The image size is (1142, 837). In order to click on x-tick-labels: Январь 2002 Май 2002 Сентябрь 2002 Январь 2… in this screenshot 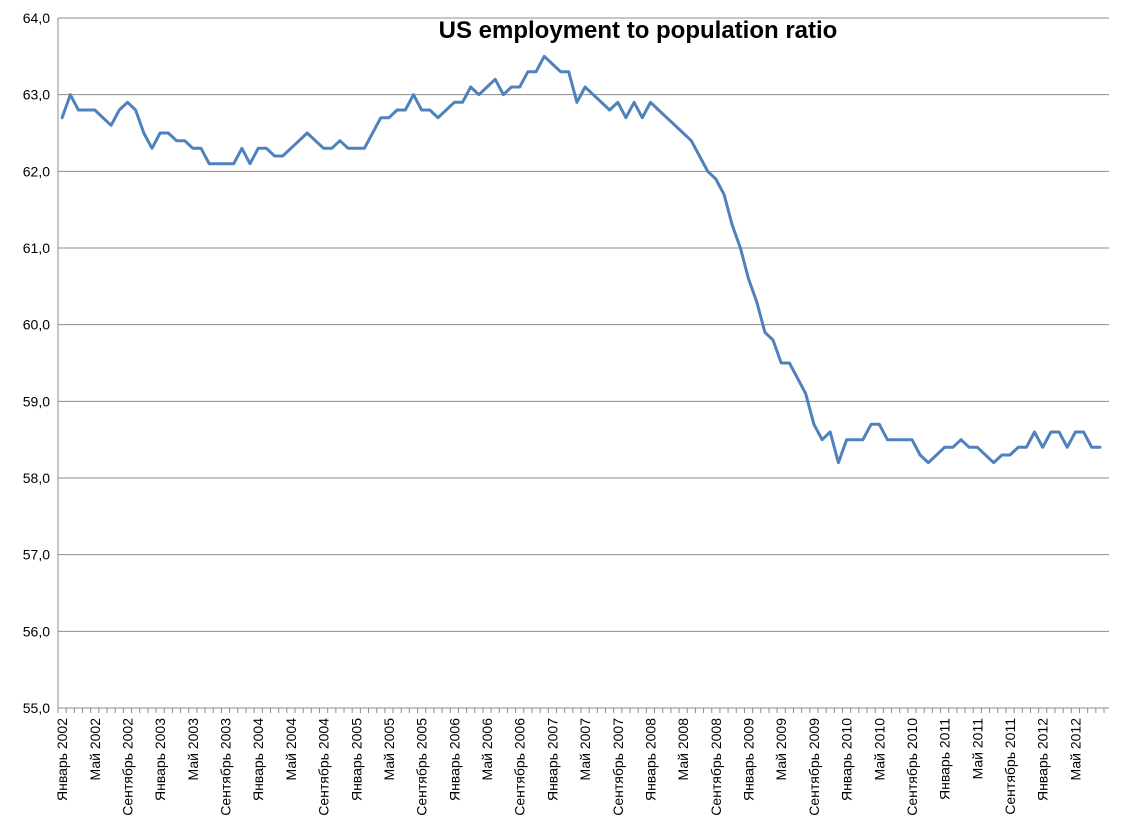, I will do `click(568, 767)`.